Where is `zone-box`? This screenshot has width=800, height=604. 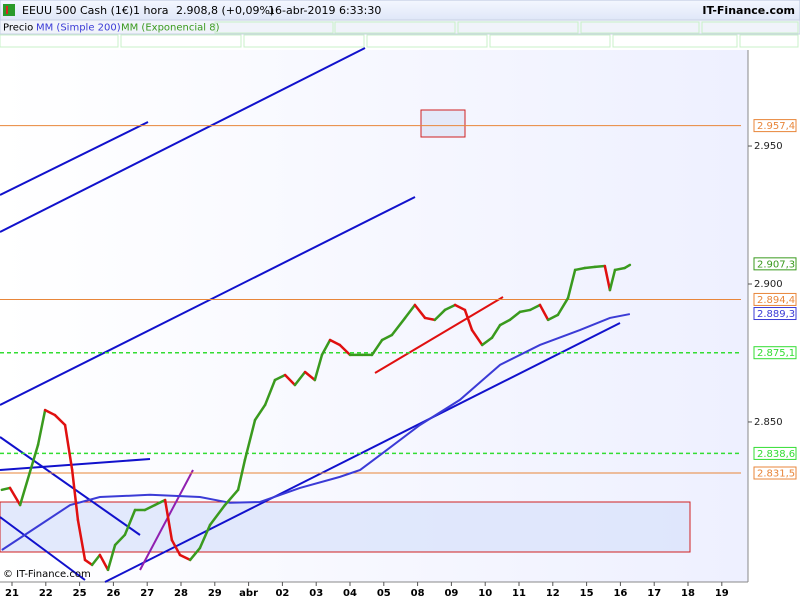 zone-box is located at coordinates (443, 123).